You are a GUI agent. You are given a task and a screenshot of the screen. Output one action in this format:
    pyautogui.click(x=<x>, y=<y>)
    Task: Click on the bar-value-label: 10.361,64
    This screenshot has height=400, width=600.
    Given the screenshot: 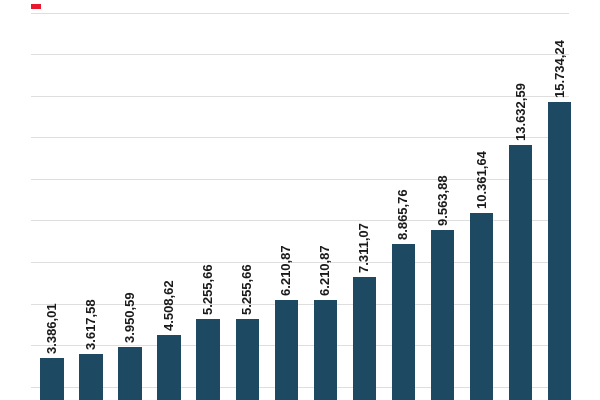 What is the action you would take?
    pyautogui.click(x=481, y=180)
    